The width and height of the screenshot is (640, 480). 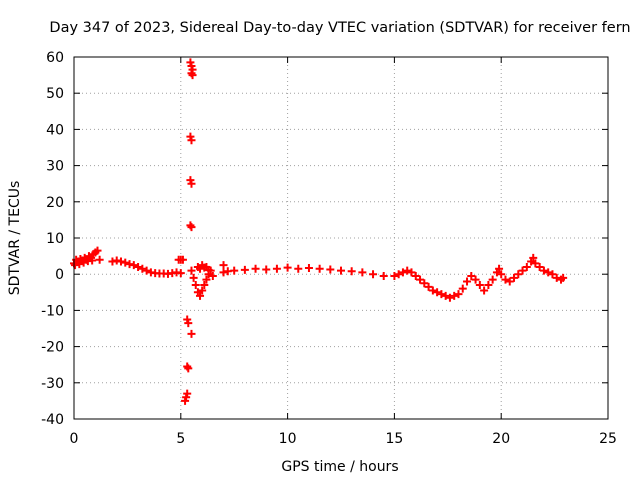 I want to click on x-tick-label: 20, so click(x=501, y=439).